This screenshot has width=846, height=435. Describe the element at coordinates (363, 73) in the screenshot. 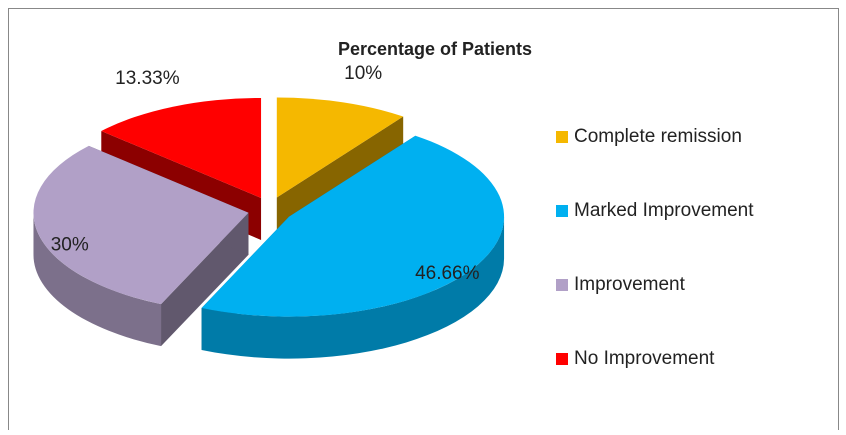

I see `data-label: 10%` at that location.